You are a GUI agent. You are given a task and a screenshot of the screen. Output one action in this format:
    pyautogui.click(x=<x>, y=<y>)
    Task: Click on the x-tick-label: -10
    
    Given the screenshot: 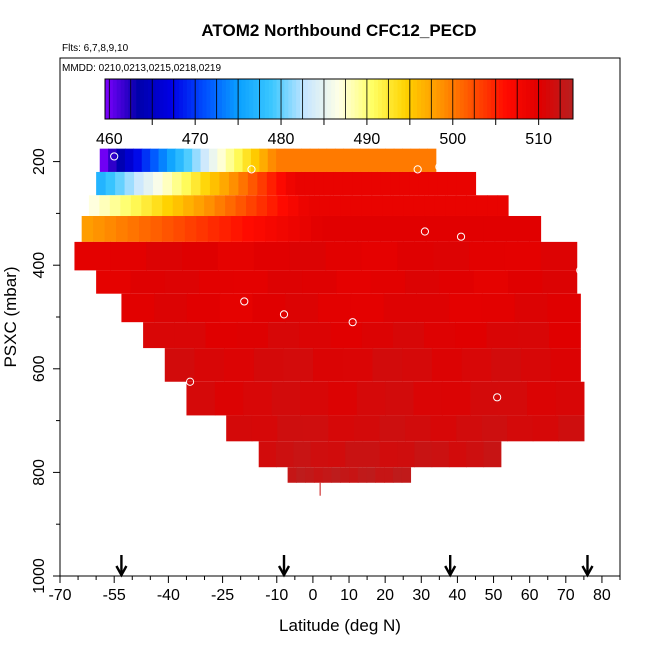 What is the action you would take?
    pyautogui.click(x=276, y=595)
    